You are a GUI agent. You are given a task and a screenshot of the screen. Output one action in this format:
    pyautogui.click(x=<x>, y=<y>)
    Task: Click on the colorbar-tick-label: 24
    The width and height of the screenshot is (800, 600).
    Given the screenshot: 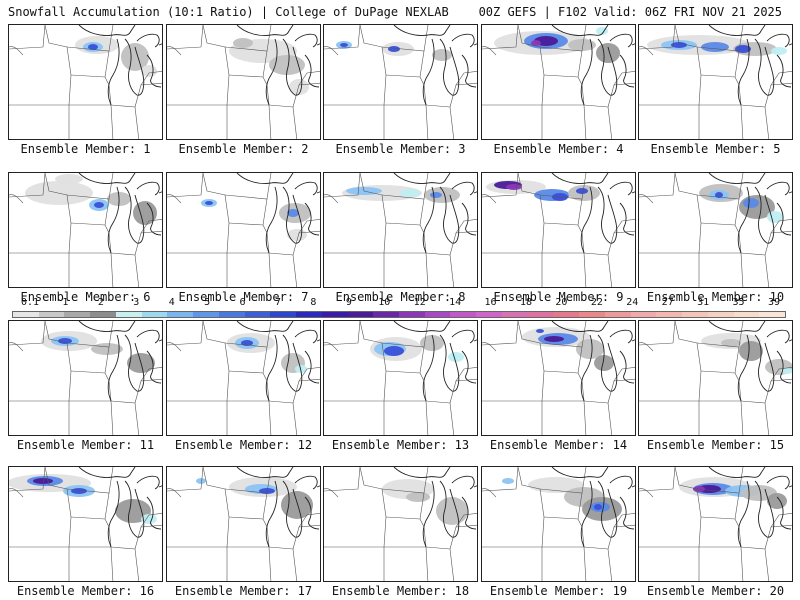 What is the action you would take?
    pyautogui.click(x=632, y=302)
    